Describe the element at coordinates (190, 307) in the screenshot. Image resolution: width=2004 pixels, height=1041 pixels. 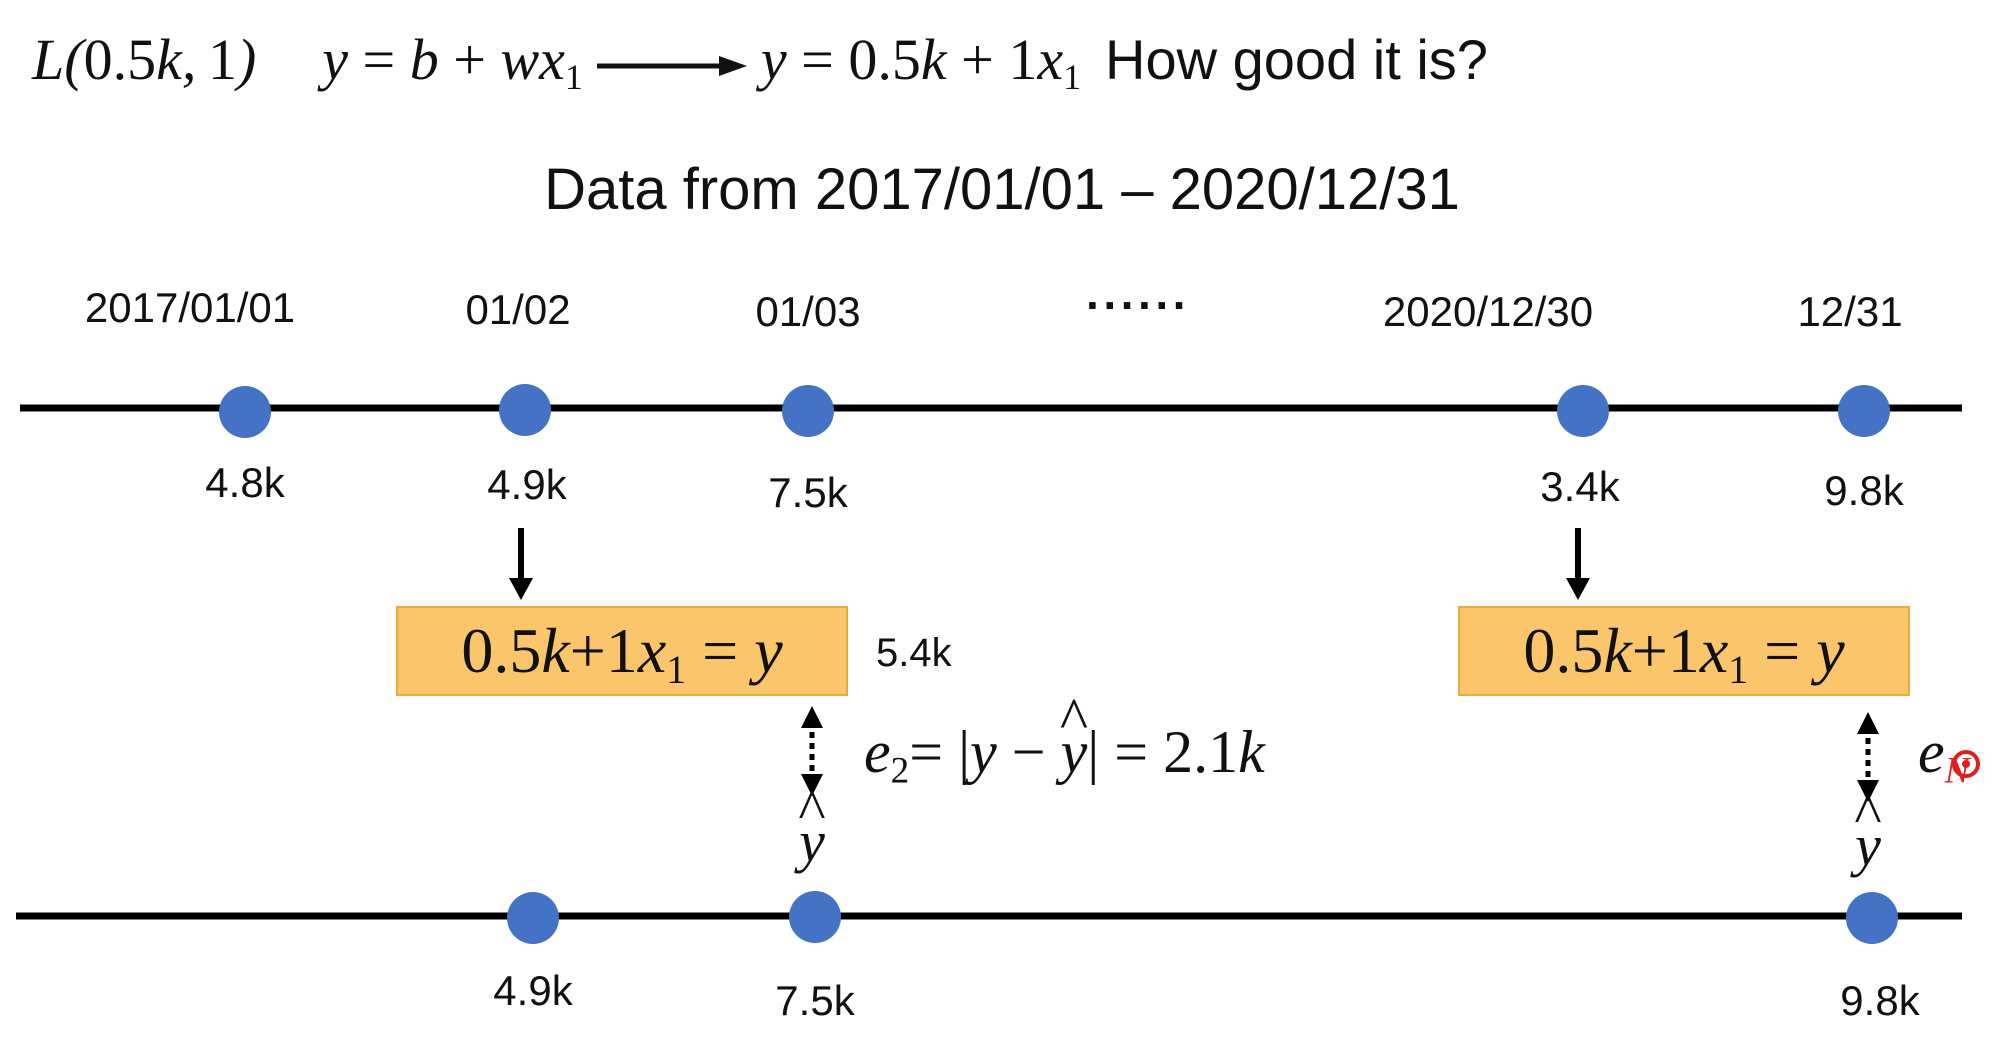
I see `date-label: 2017/01/01` at that location.